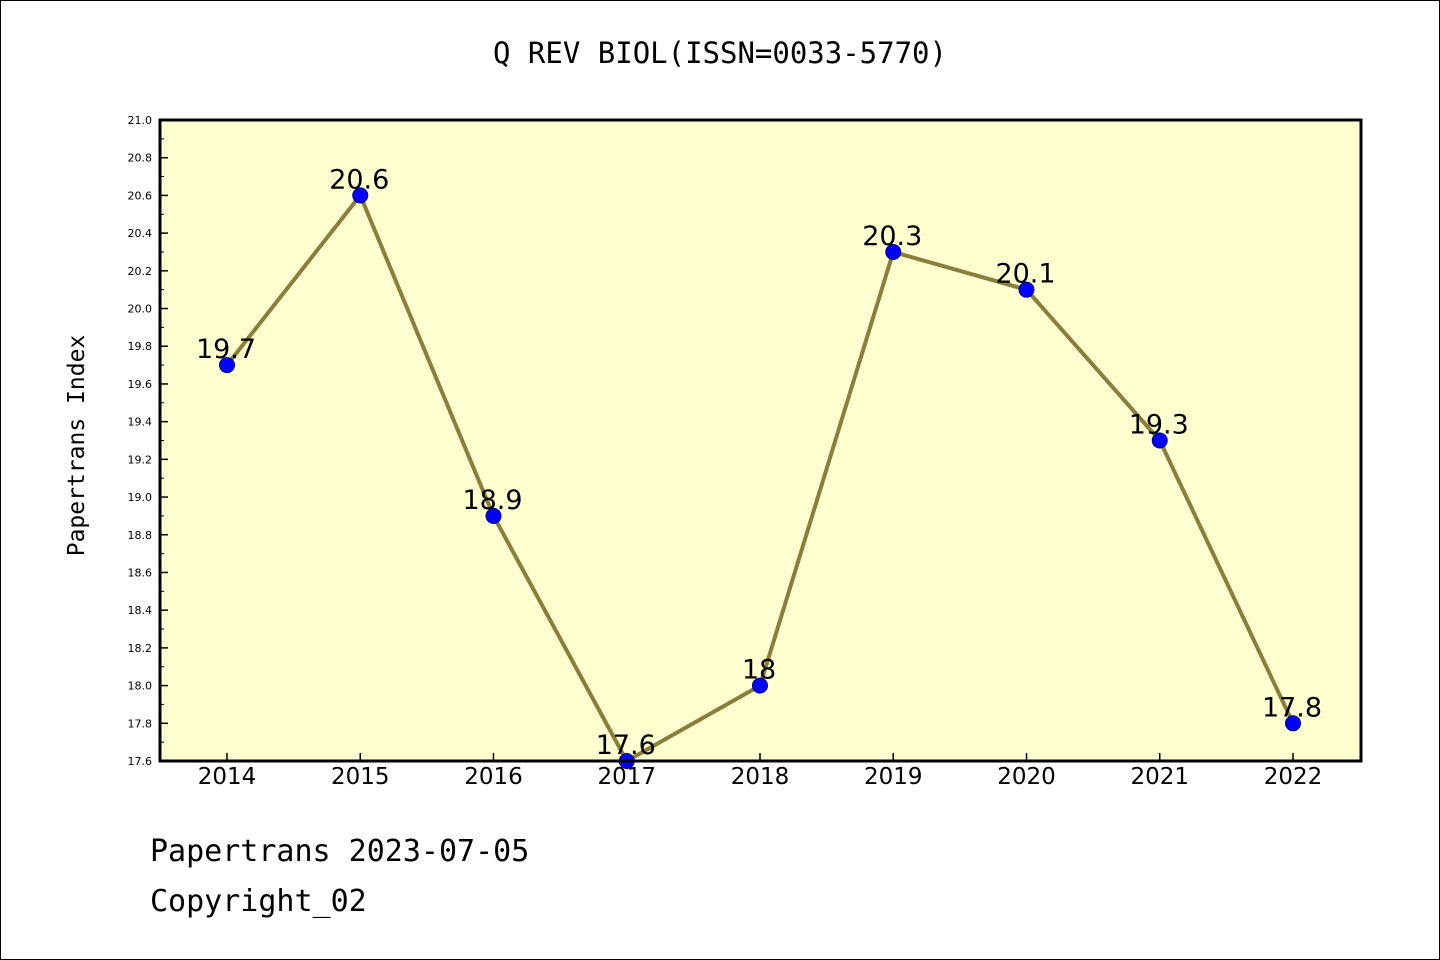 The width and height of the screenshot is (1440, 960). What do you see at coordinates (140, 572) in the screenshot?
I see `y-tick-label: 18.6` at bounding box center [140, 572].